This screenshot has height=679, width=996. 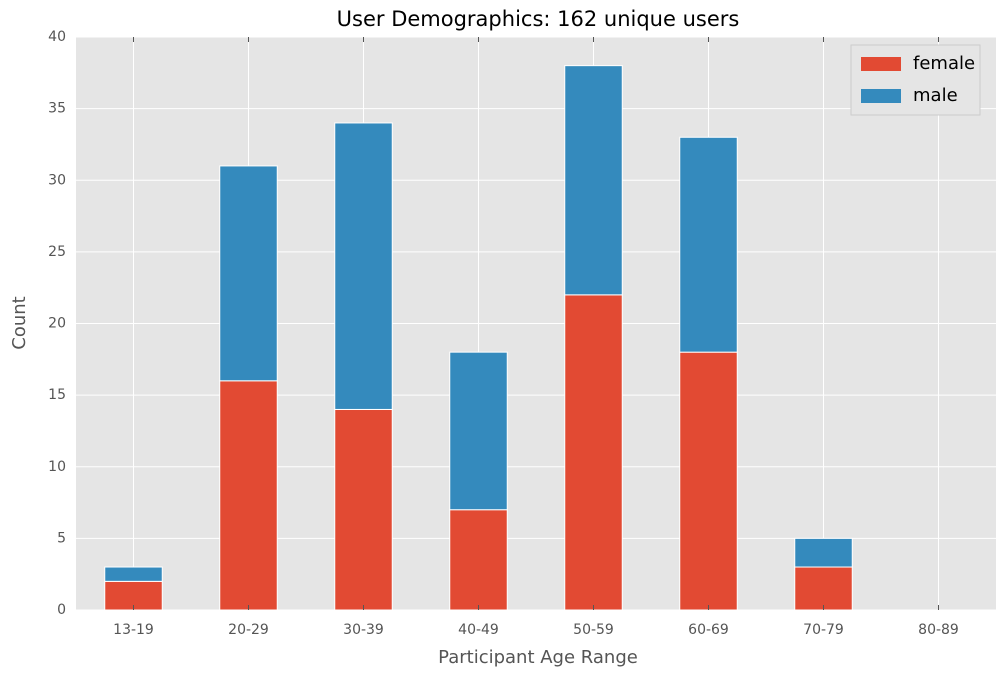 What do you see at coordinates (823, 630) in the screenshot?
I see `x-tick-label: 70-79` at bounding box center [823, 630].